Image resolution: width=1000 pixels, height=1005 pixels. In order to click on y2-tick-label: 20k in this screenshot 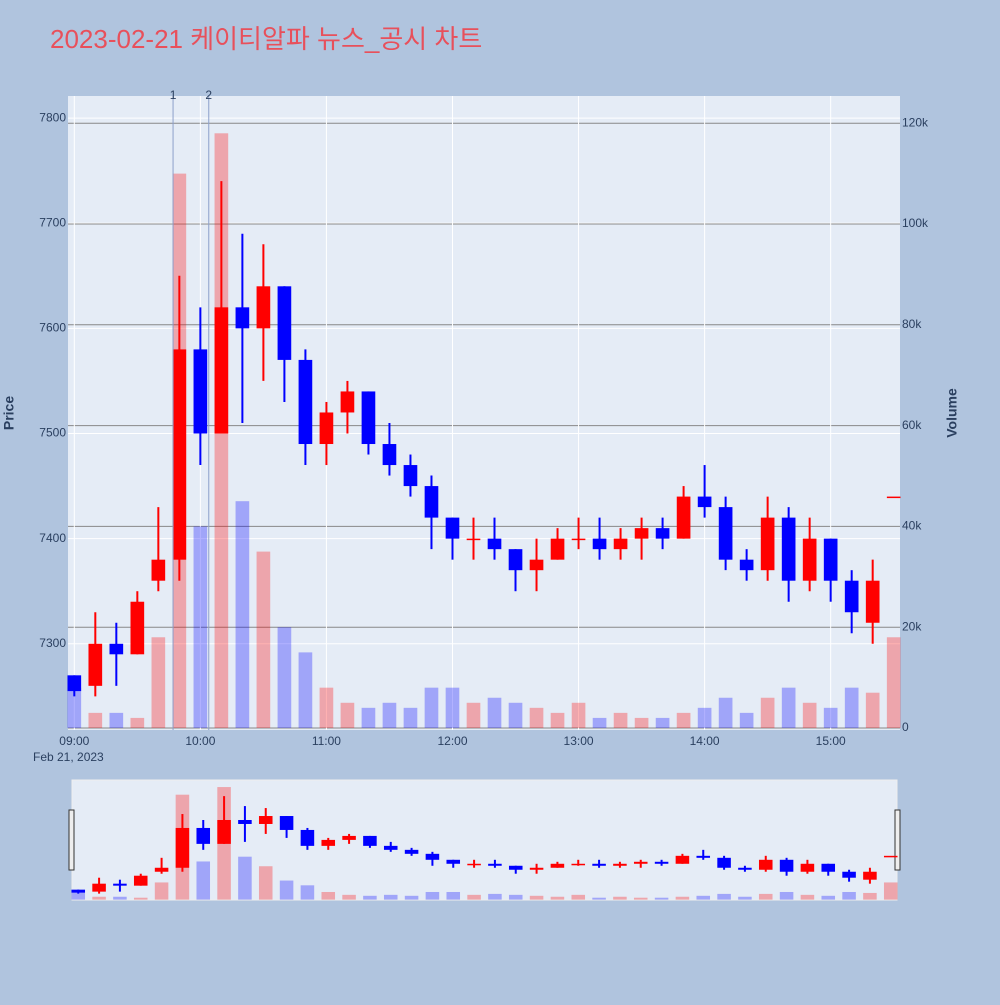, I will do `click(912, 626)`.